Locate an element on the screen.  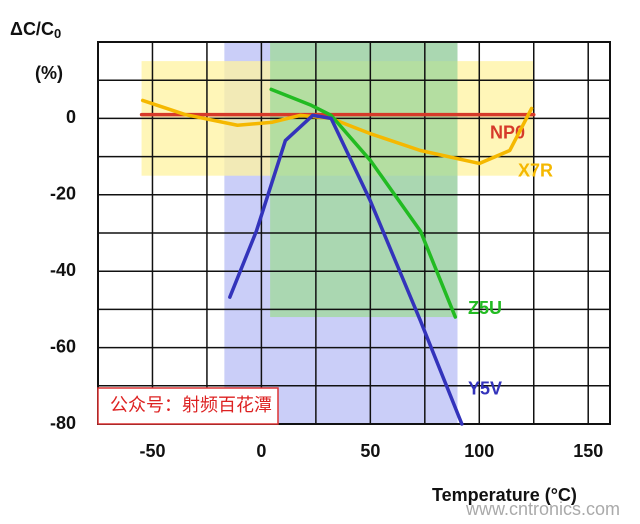
x-tick-label: 50 is located at coordinates (370, 451).